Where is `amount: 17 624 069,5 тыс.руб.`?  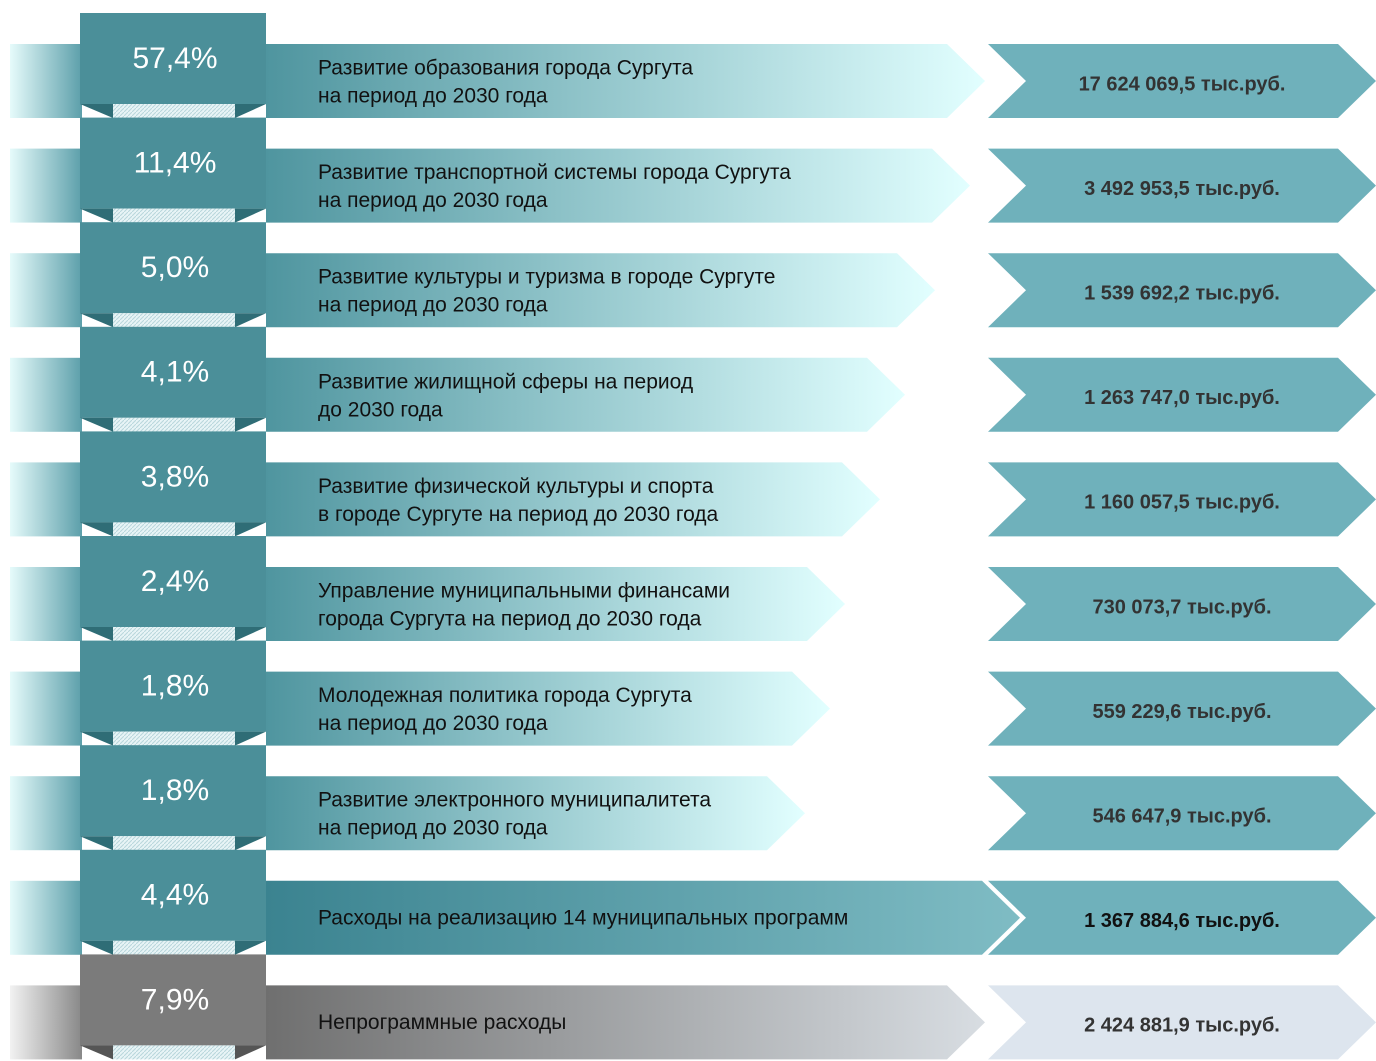 amount: 17 624 069,5 тыс.руб. is located at coordinates (1182, 84).